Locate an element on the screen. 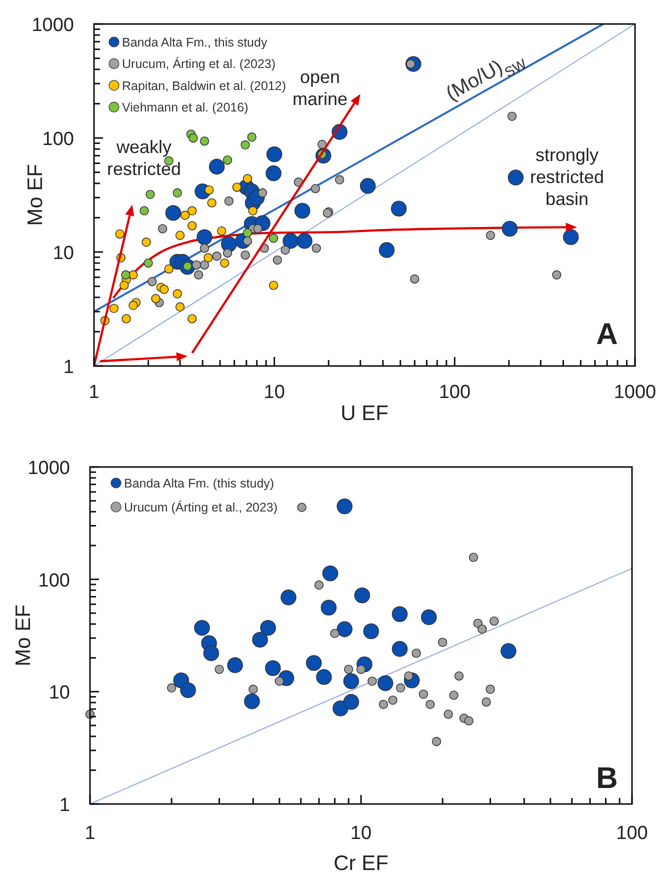 Image resolution: width=659 pixels, height=873 pixels. annotation: A is located at coordinates (607, 334).